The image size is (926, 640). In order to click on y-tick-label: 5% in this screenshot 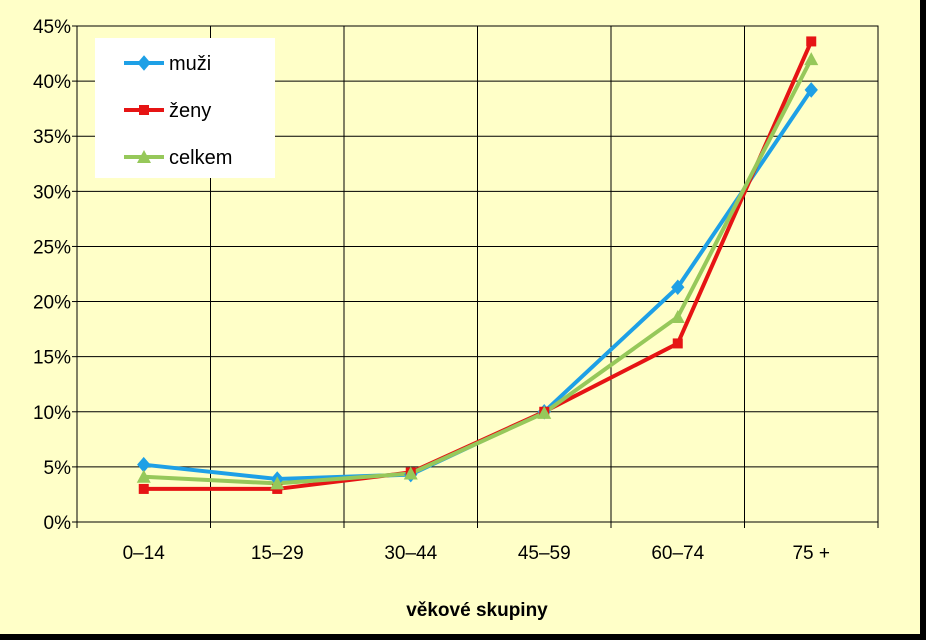, I will do `click(58, 468)`.